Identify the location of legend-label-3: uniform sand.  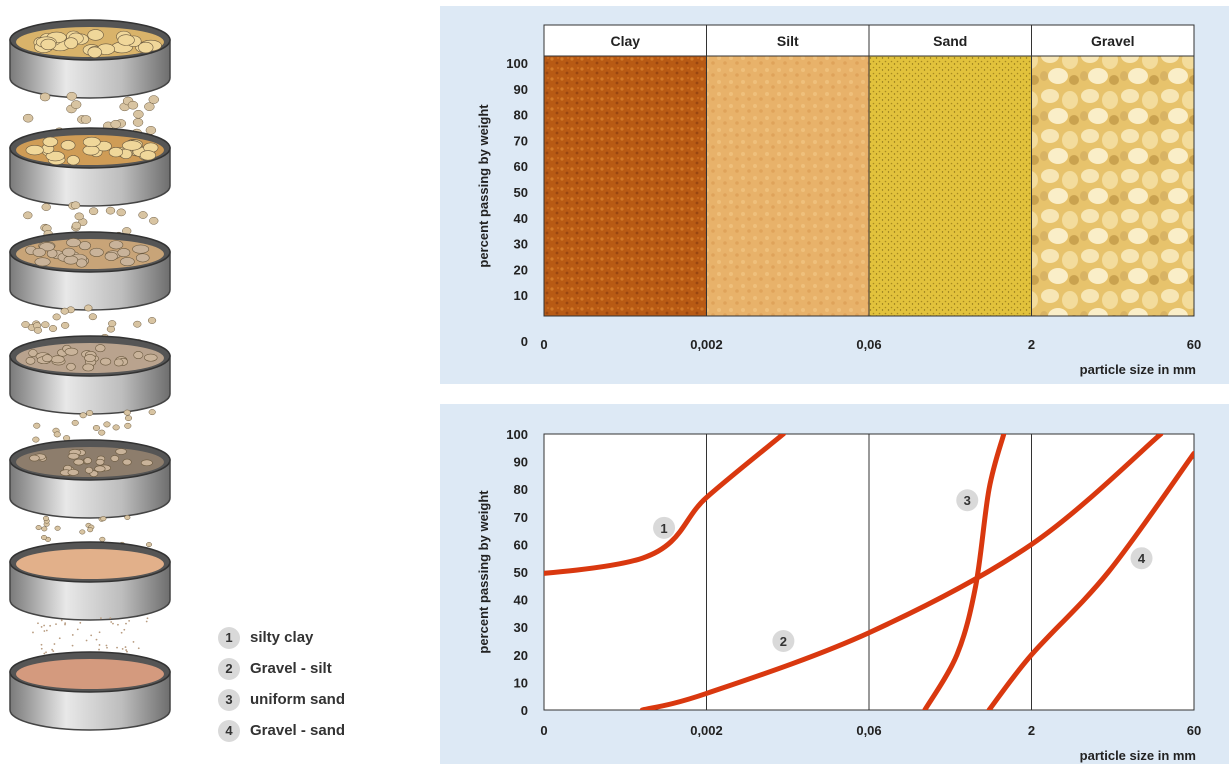
(298, 699).